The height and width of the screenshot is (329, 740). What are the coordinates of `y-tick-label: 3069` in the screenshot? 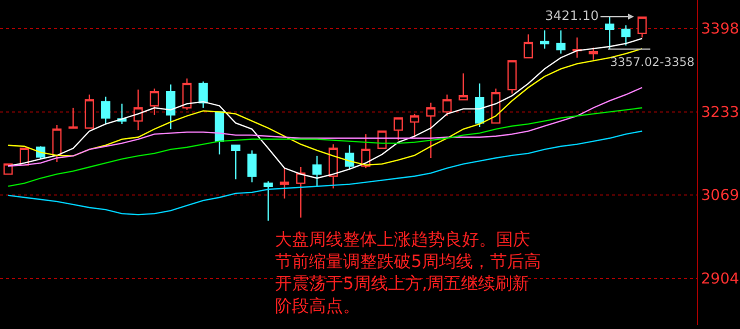 It's located at (720, 195).